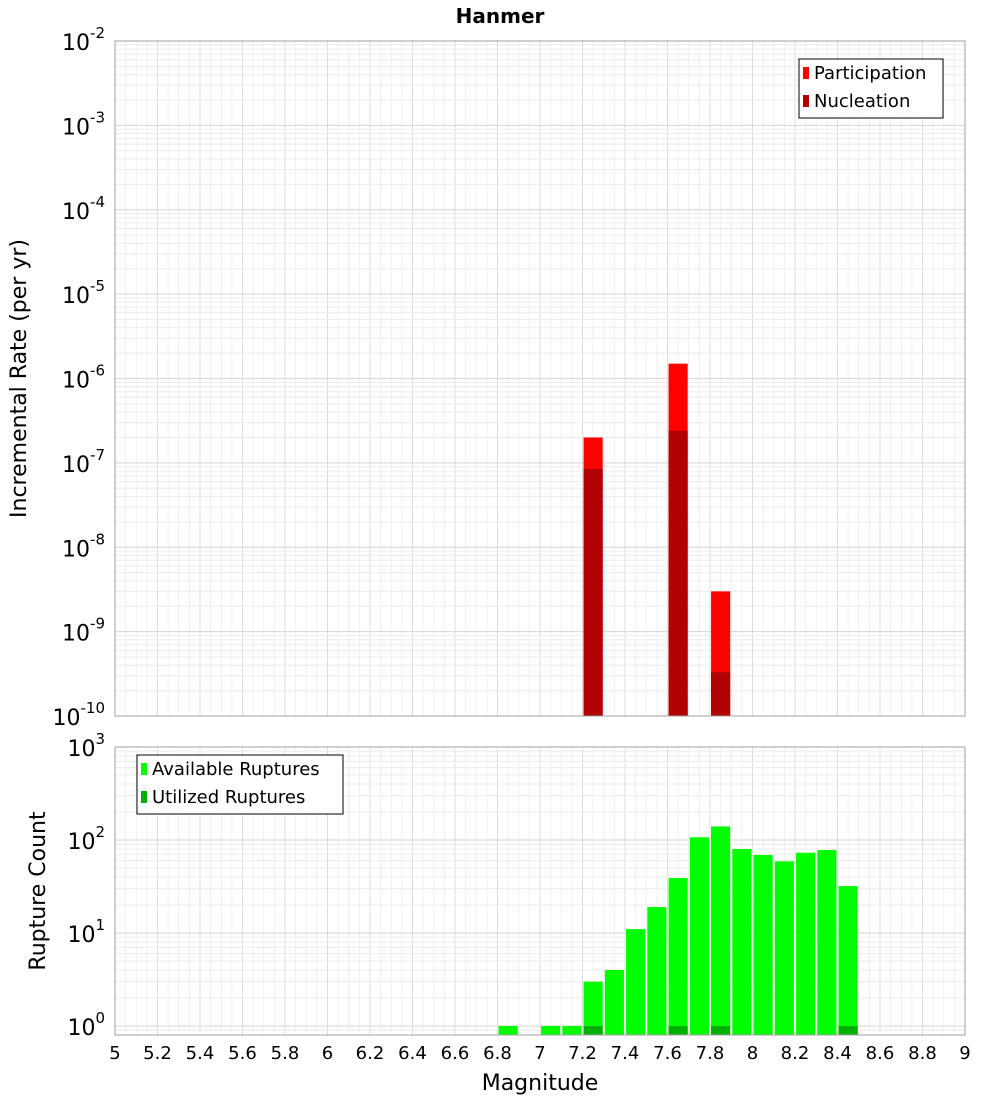  I want to click on x-tick-label: 5.8, so click(285, 1053).